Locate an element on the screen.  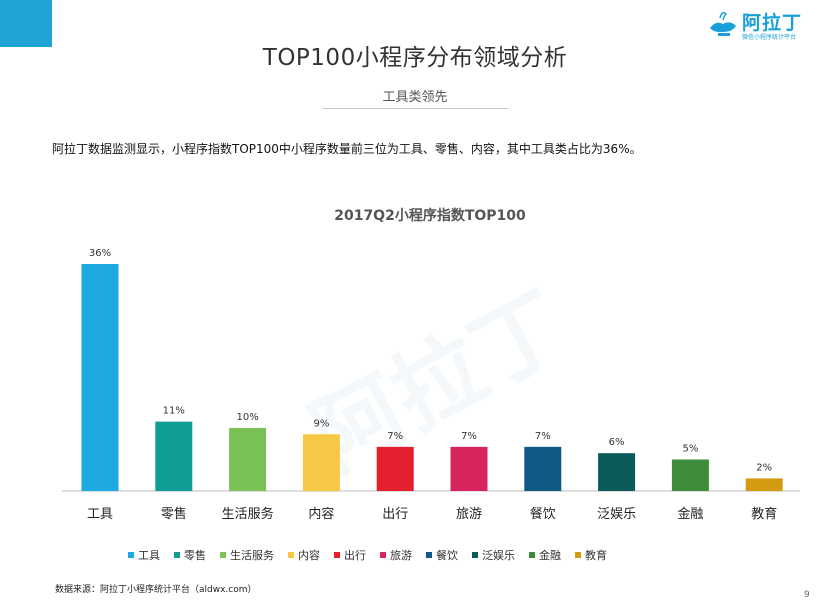
category-label-1: 零售 is located at coordinates (174, 514).